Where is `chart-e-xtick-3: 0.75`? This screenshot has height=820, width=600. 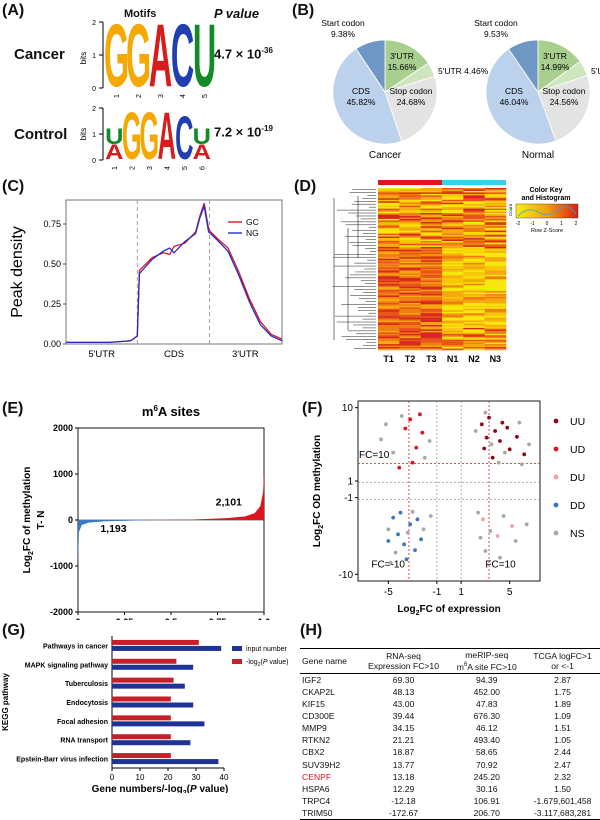
chart-e-xtick-3: 0.75 is located at coordinates (218, 618).